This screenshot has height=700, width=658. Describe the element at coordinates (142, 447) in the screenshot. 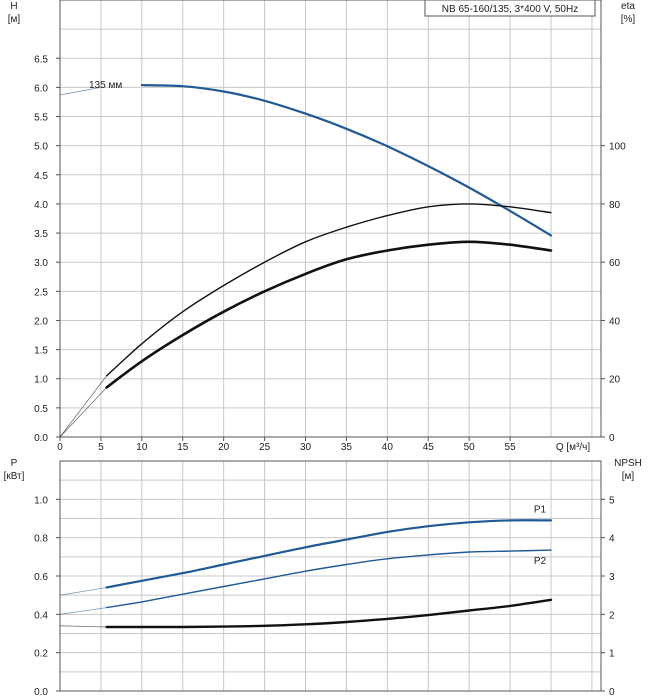

I see `x-tick-label: 10` at that location.